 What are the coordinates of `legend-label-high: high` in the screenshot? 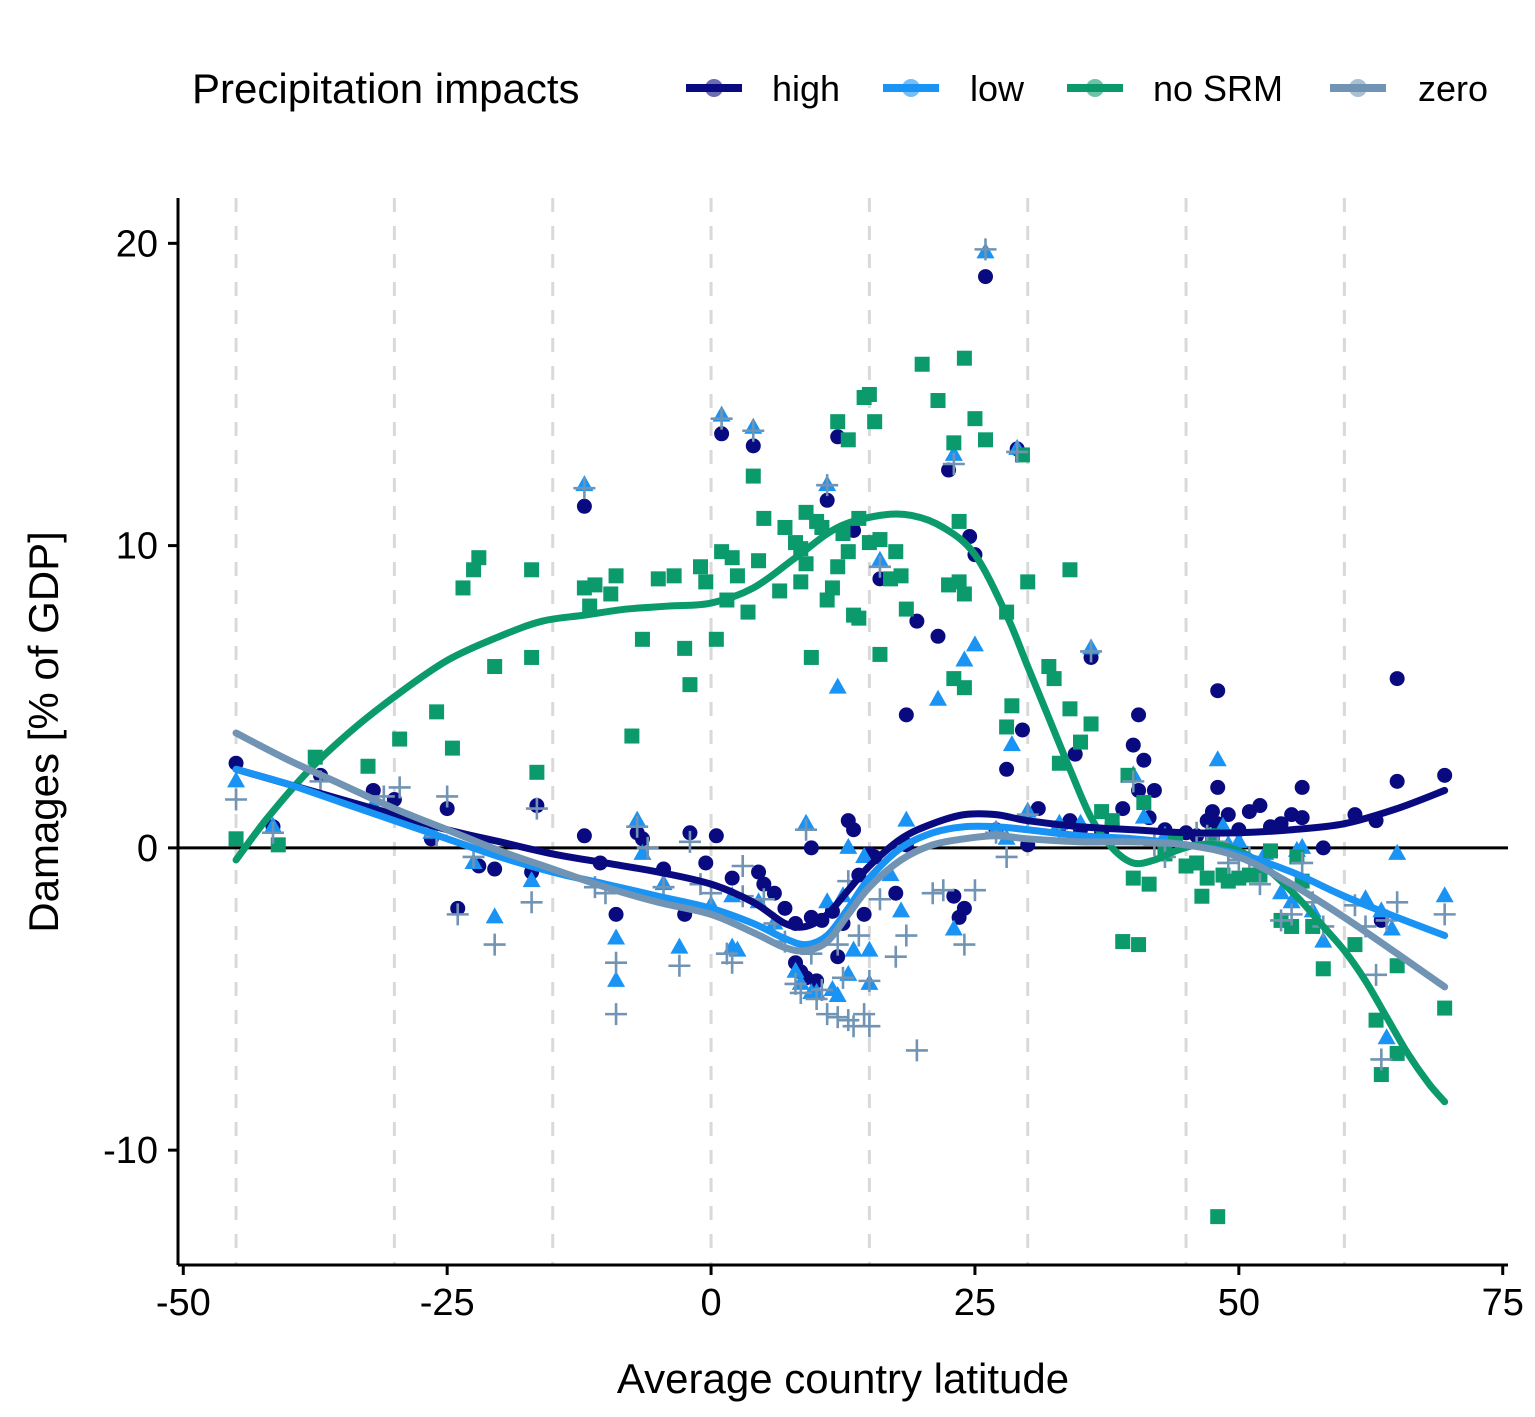 It's located at (806, 88).